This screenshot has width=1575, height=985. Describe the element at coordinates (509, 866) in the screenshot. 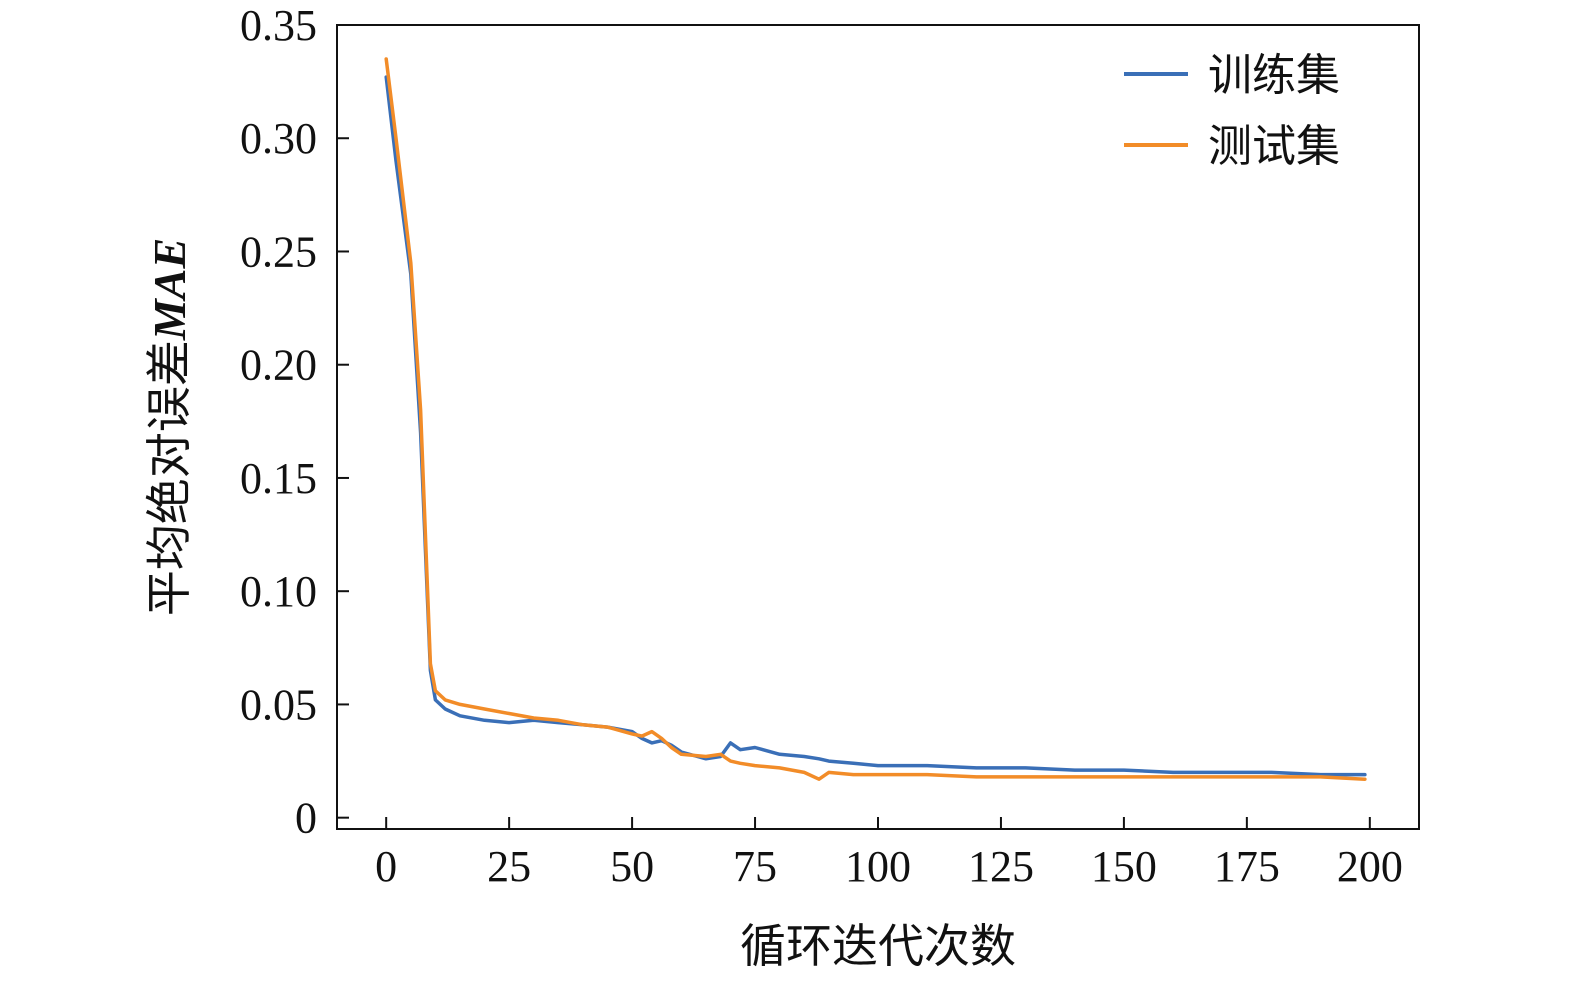

I see `x-tick-label: 25` at that location.